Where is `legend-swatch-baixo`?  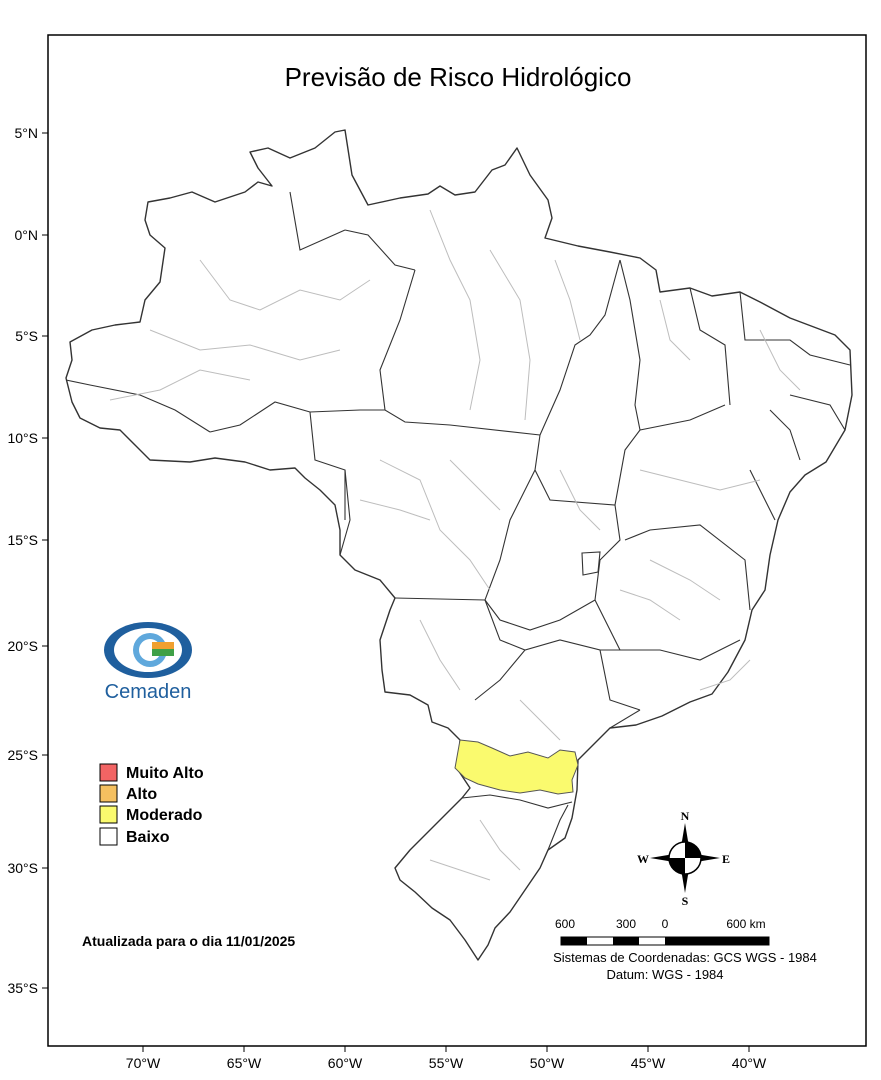
legend-swatch-baixo is located at coordinates (108, 836).